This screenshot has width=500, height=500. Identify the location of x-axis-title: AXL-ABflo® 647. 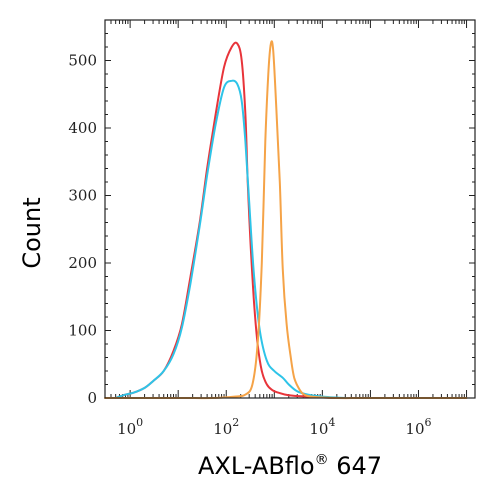
(290, 466).